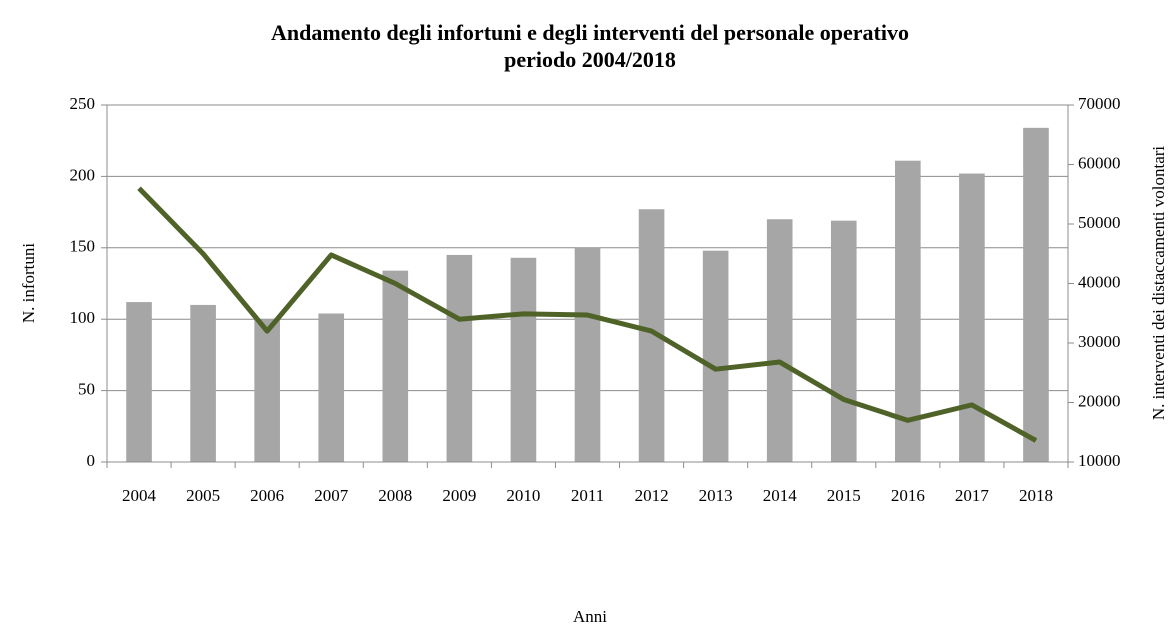 The image size is (1176, 638). I want to click on x-axis-label: Anni, so click(590, 616).